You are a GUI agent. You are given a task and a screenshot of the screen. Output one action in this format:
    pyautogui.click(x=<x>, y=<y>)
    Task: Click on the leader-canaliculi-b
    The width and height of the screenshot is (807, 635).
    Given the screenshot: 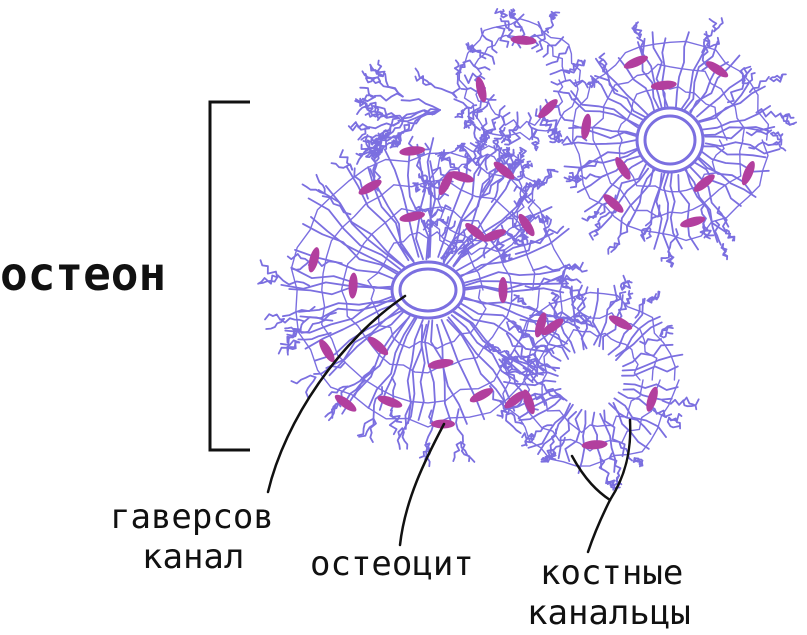 What is the action you would take?
    pyautogui.click(x=620, y=460)
    